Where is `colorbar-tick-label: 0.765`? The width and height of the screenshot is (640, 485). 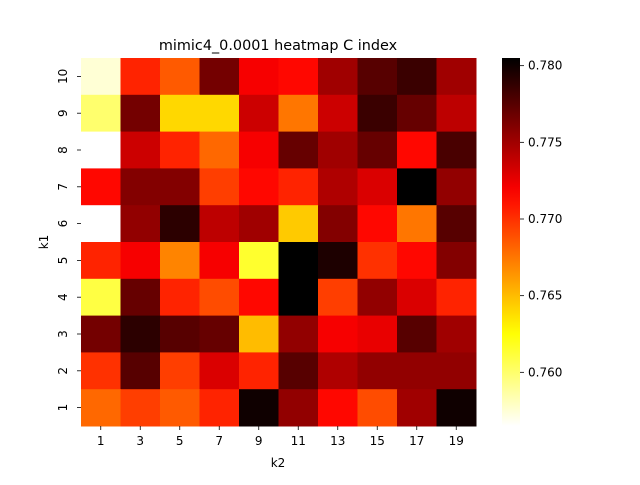 colorbar-tick-label: 0.765 is located at coordinates (545, 296).